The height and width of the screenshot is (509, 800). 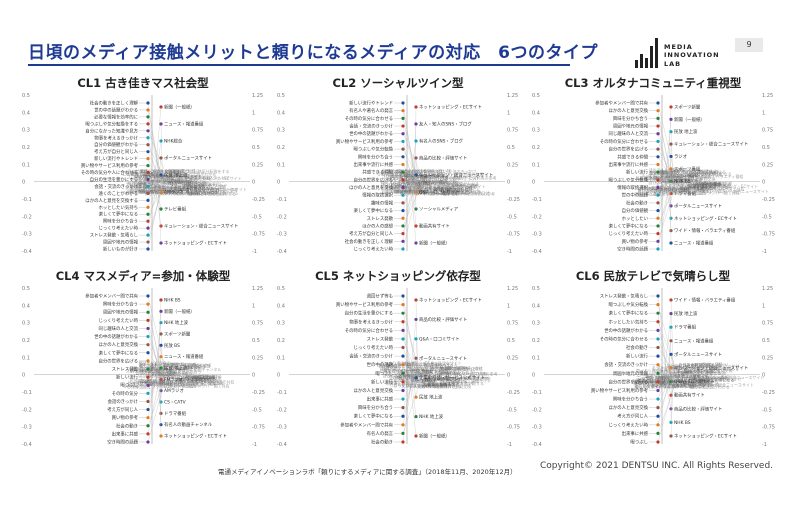 What do you see at coordinates (628, 149) in the screenshot?
I see `left-callout-label: 自分の世界を広げる` at bounding box center [628, 149].